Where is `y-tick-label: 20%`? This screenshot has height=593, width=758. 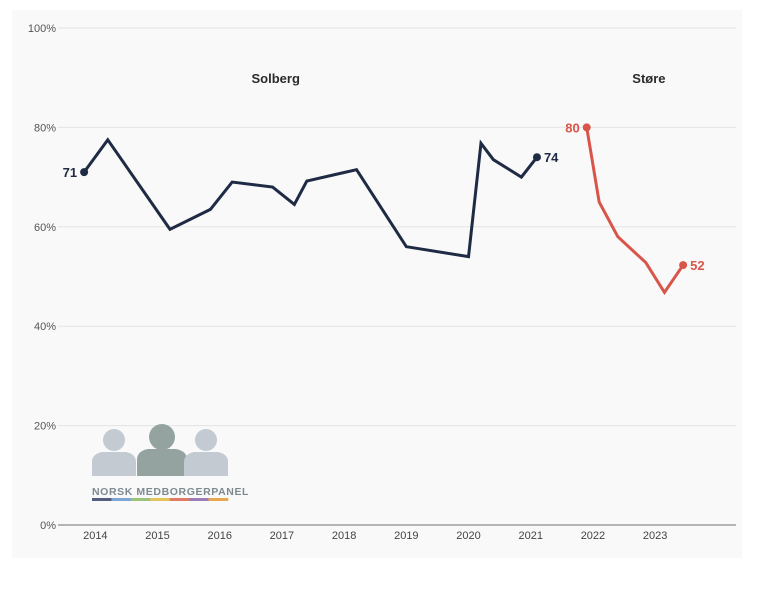 y-tick-label: 20% is located at coordinates (45, 427).